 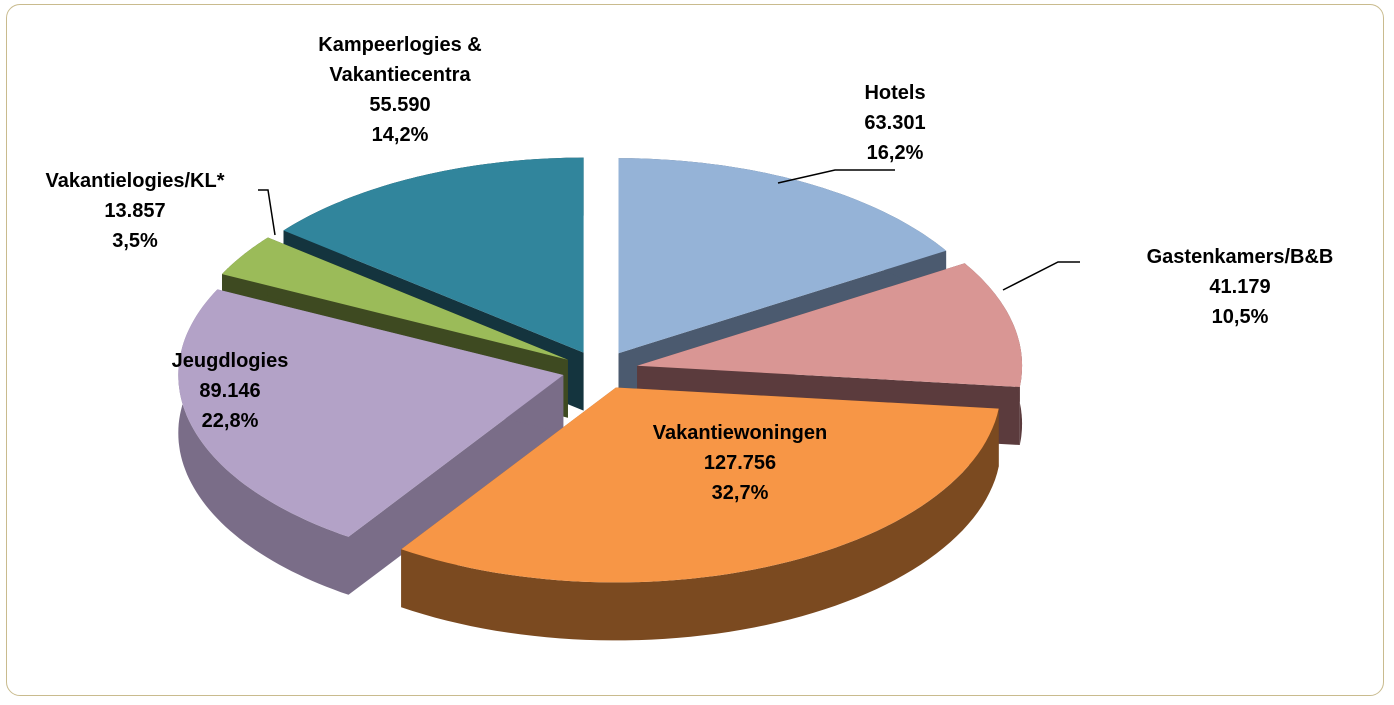 I want to click on label-percent: 3,5%, so click(x=135, y=241).